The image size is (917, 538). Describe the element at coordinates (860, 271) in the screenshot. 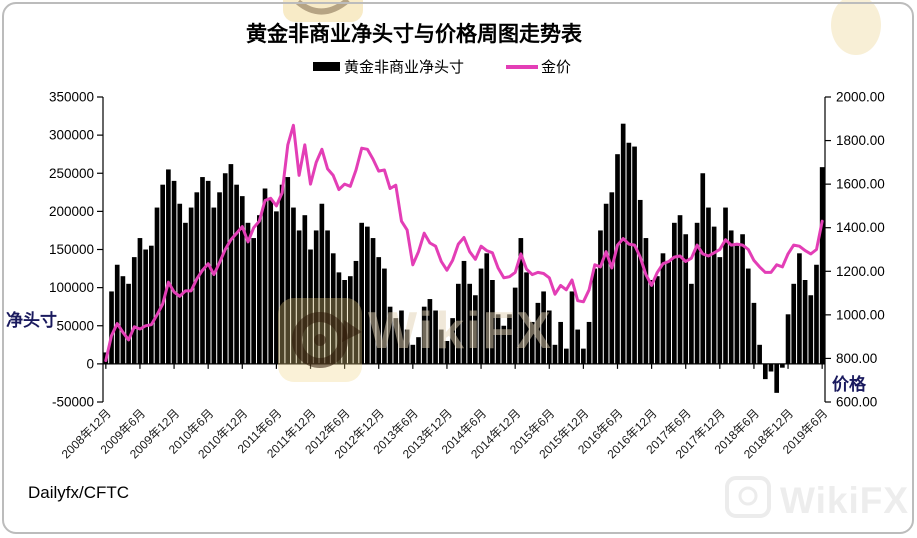

I see `svg-text: 1200.00` at that location.